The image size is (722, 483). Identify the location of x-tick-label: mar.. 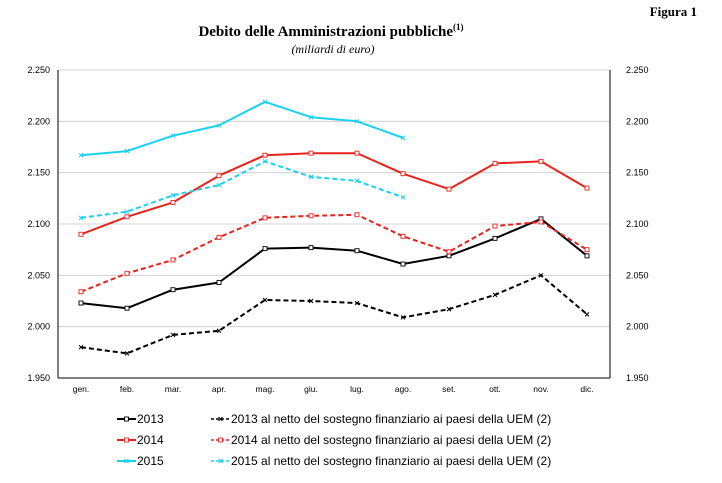
(173, 389).